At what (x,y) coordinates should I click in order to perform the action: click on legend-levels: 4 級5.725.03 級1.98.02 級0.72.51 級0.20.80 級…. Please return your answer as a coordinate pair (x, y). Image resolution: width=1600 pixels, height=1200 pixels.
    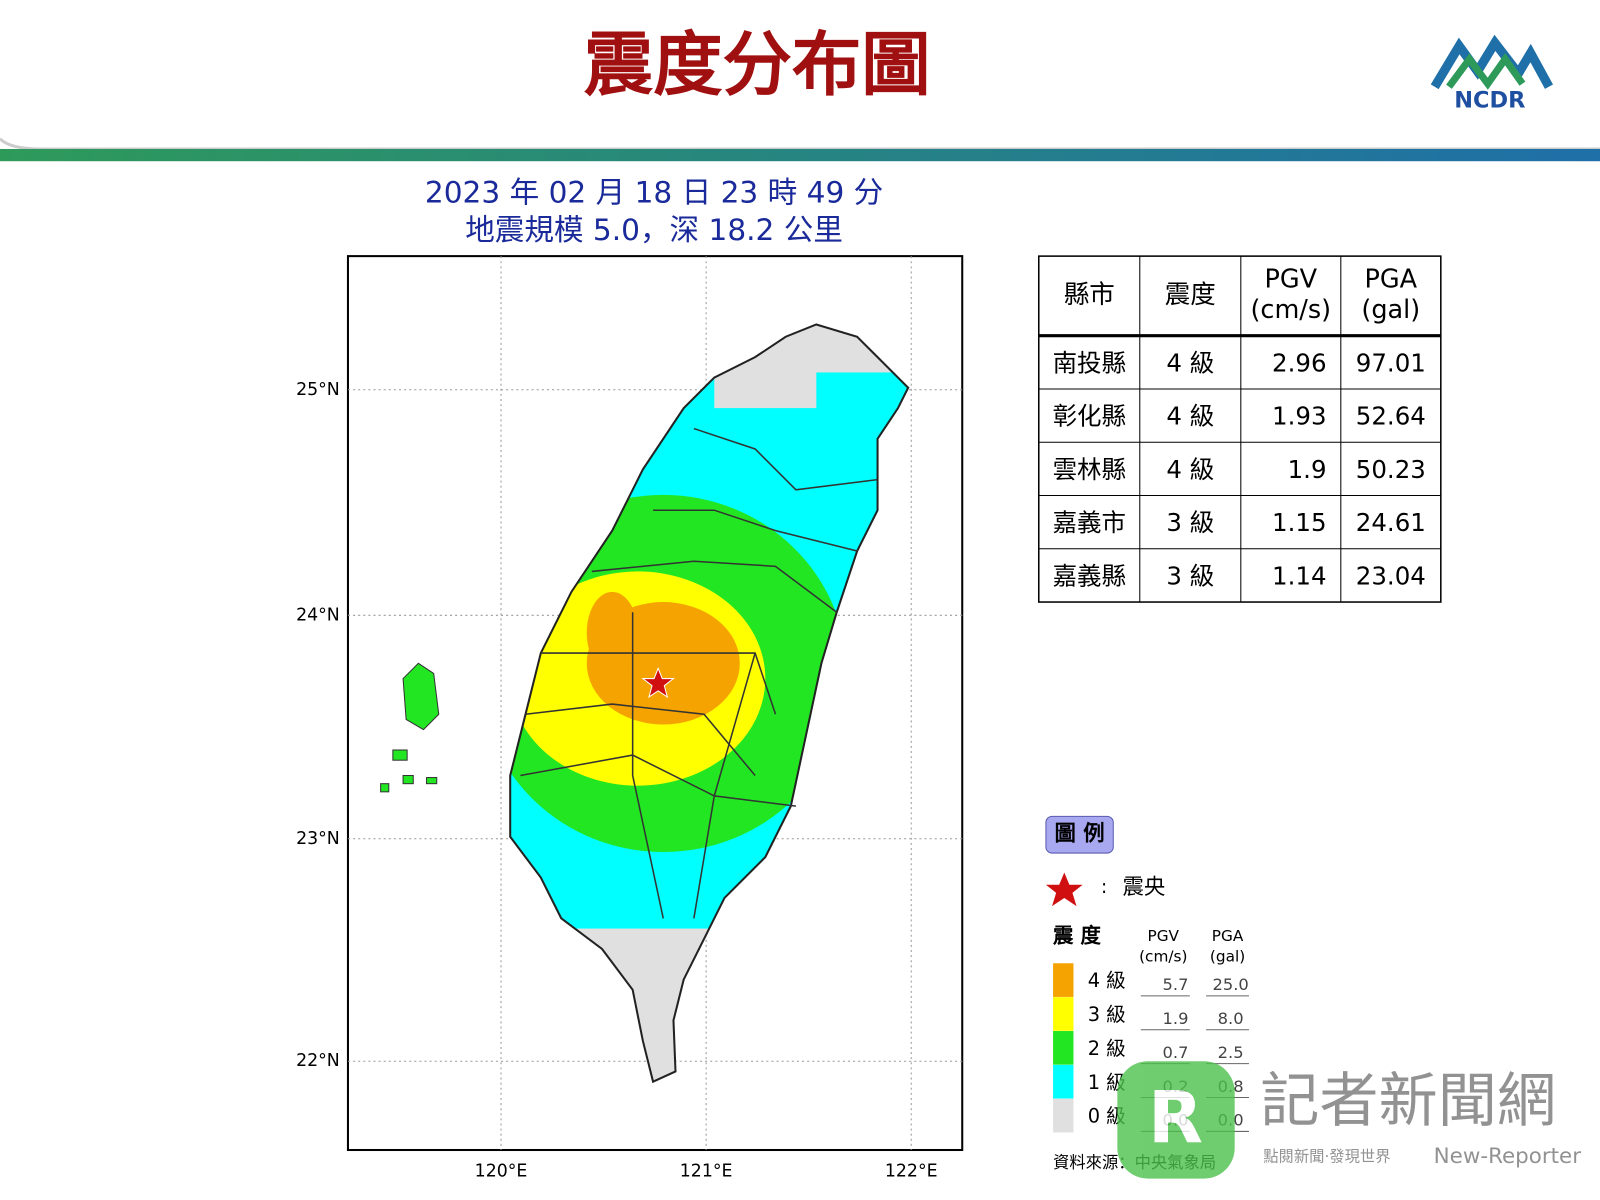
    Looking at the image, I should click on (1151, 1048).